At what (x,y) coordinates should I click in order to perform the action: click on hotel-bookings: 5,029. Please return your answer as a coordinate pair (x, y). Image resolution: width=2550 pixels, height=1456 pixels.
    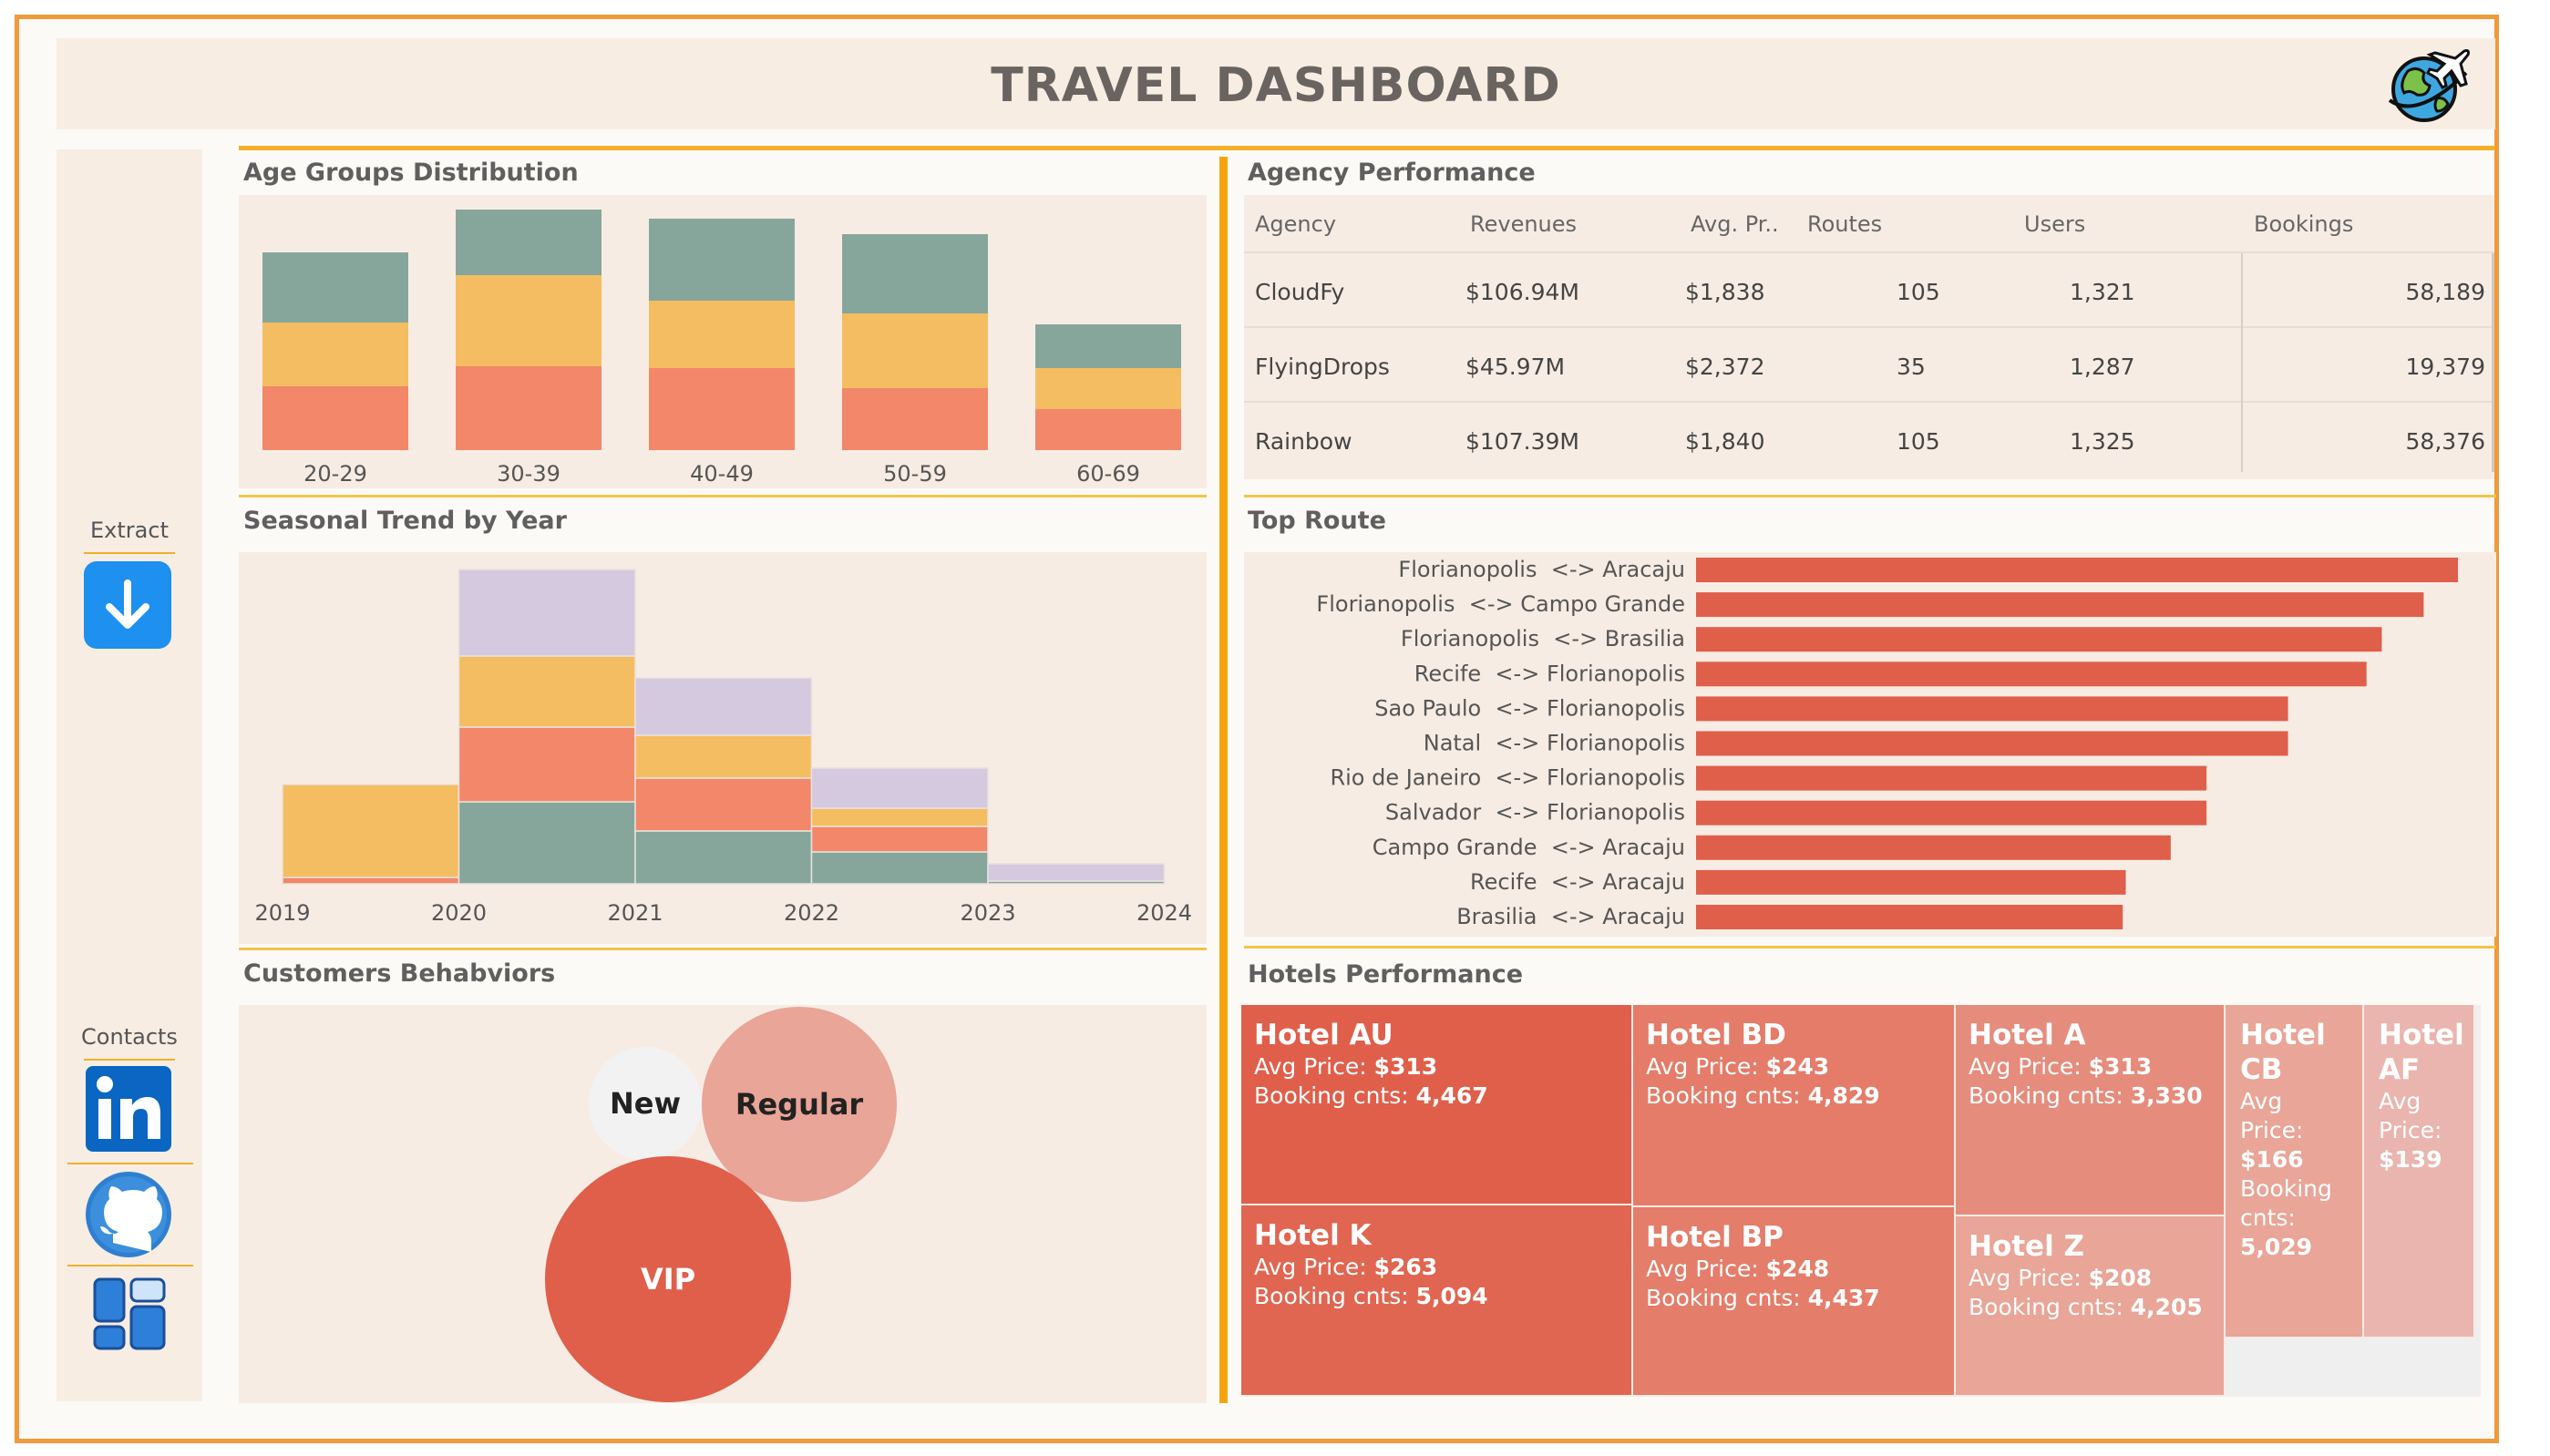
    Looking at the image, I should click on (2276, 1247).